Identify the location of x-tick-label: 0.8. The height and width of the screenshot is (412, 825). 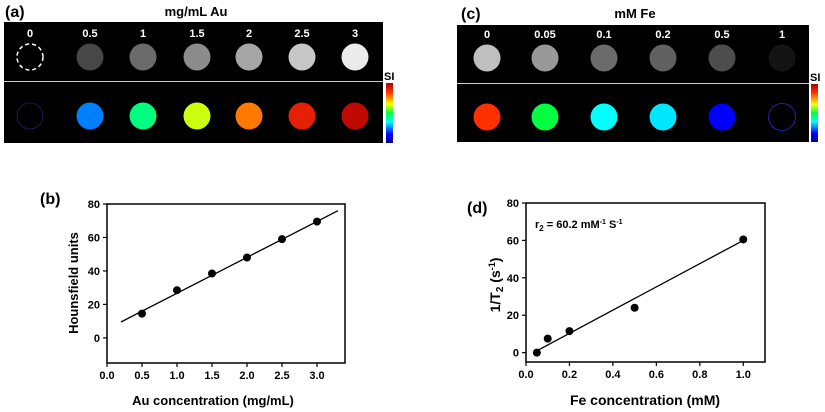
(699, 375).